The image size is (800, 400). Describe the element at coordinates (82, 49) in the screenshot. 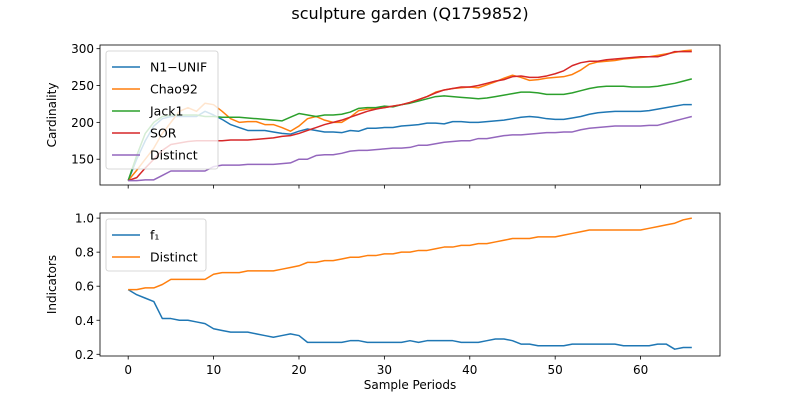

I see `y-tick-label: 300` at that location.